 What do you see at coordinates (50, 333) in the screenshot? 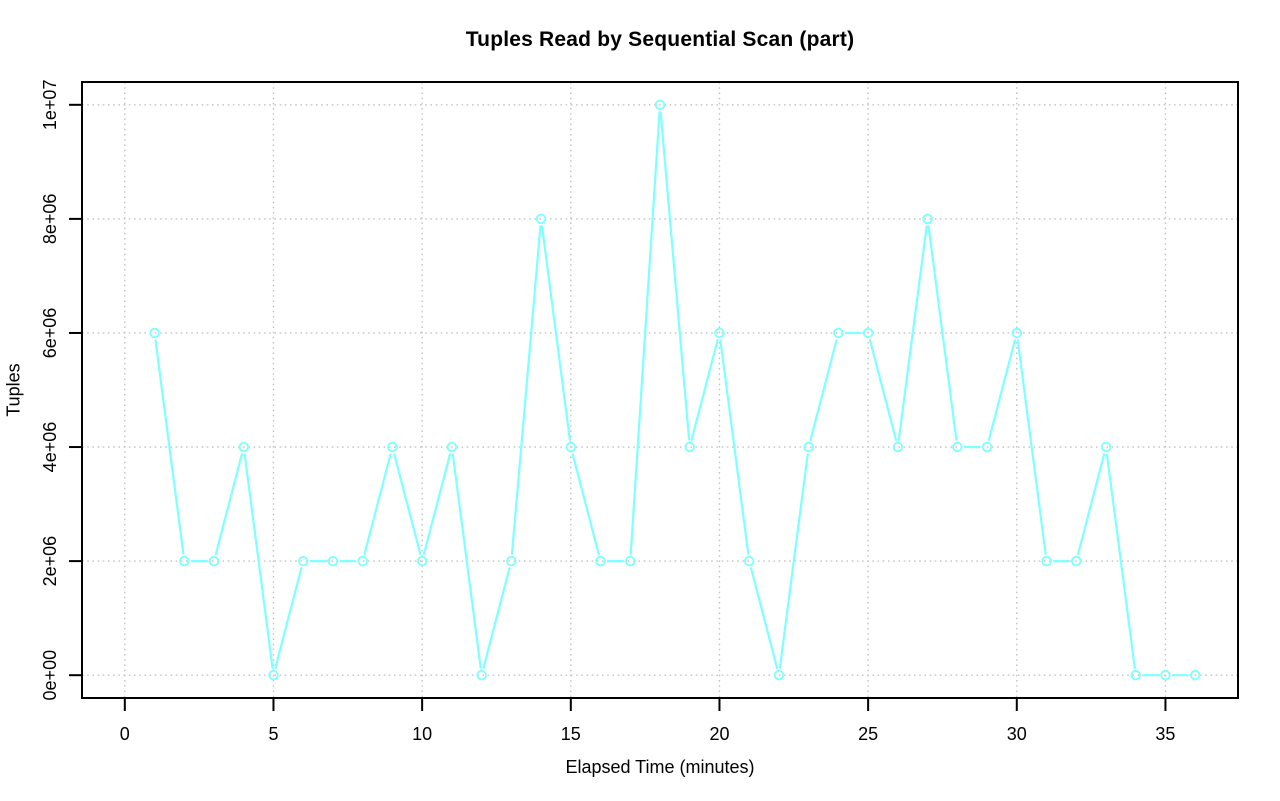
I see `y-tick-label: 6e+06` at bounding box center [50, 333].